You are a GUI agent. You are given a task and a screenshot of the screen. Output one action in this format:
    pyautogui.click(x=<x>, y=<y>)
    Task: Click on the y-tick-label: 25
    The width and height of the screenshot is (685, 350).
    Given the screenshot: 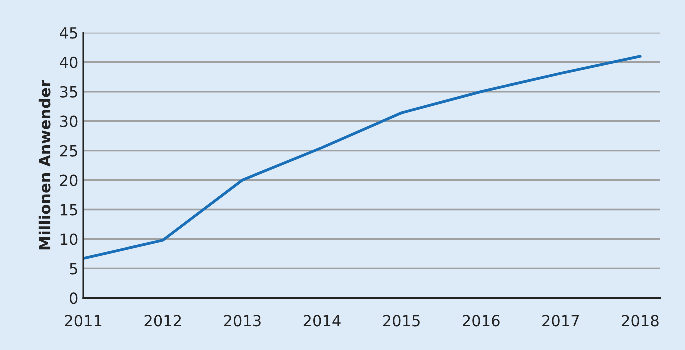 What is the action you would take?
    pyautogui.click(x=69, y=151)
    